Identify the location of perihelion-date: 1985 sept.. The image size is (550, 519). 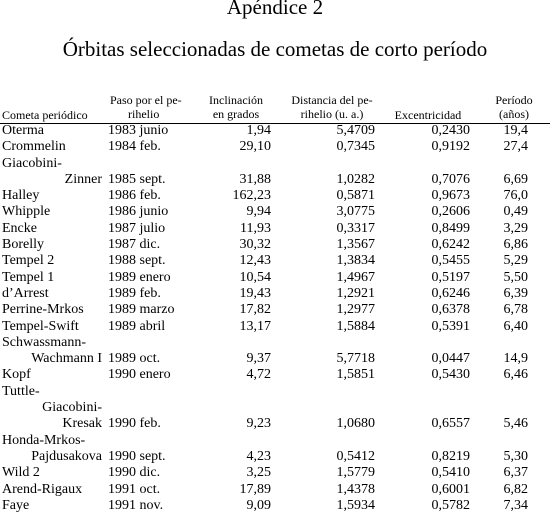
(137, 179).